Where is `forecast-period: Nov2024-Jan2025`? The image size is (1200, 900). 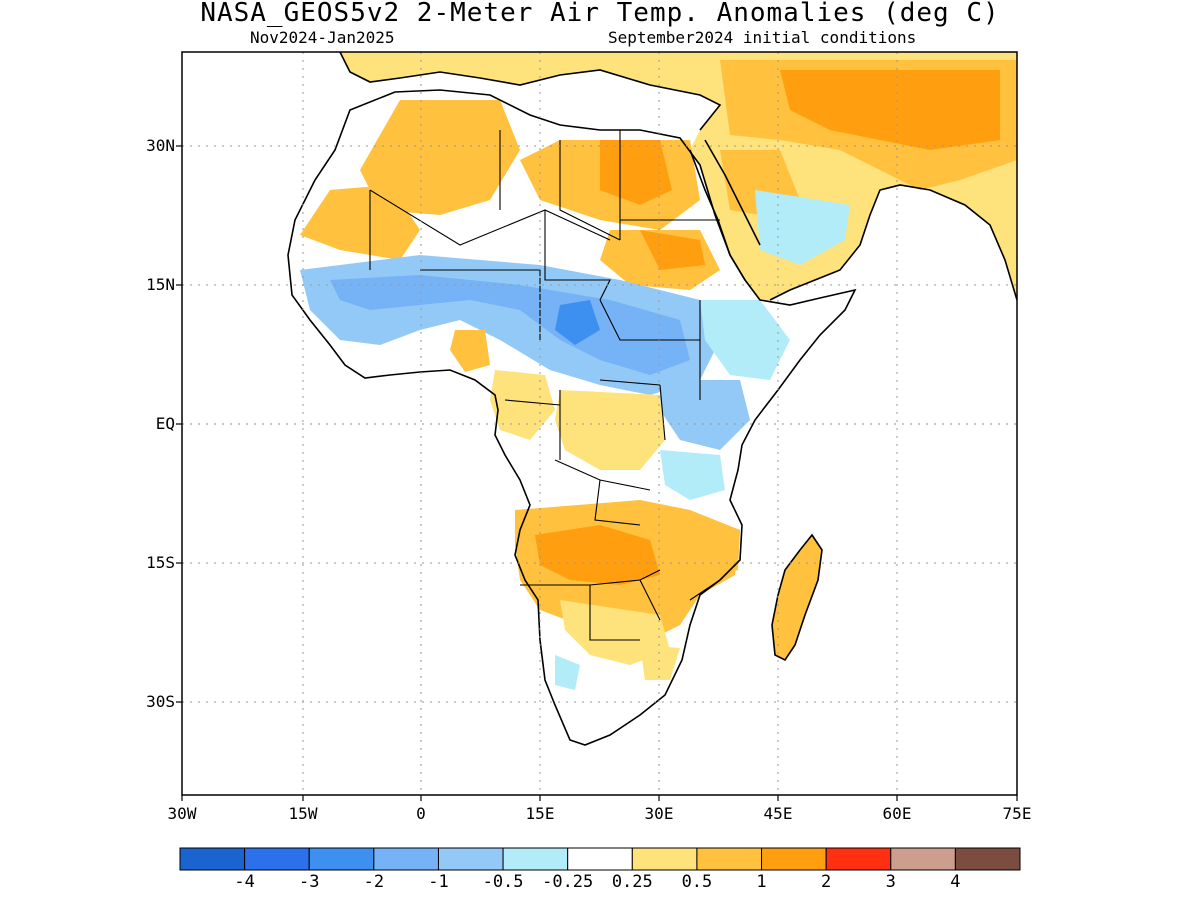
forecast-period: Nov2024-Jan2025 is located at coordinates (322, 37).